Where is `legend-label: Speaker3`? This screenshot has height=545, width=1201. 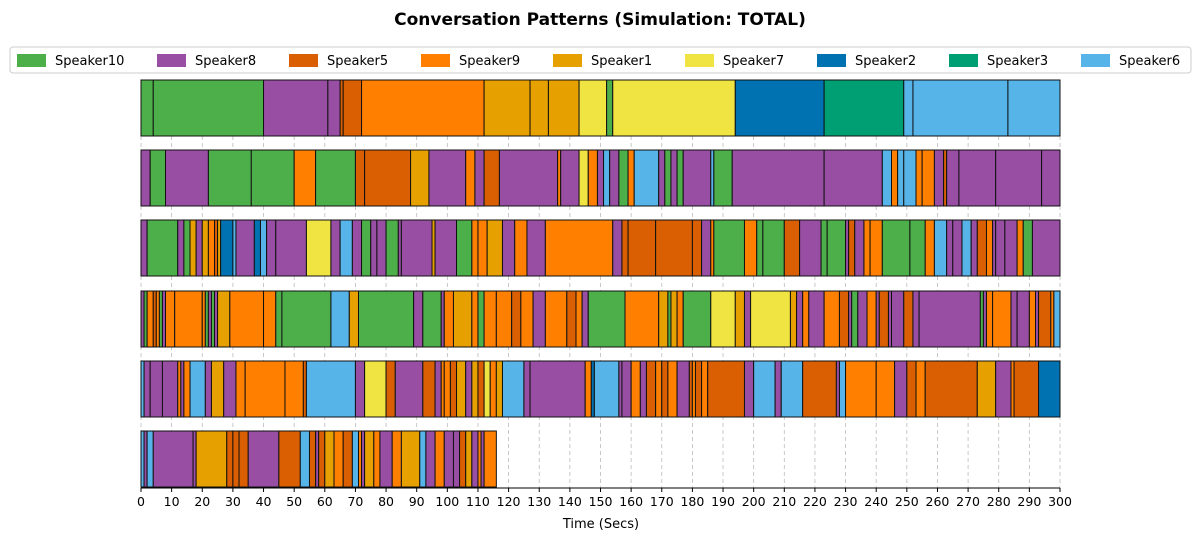
legend-label: Speaker3 is located at coordinates (1017, 61).